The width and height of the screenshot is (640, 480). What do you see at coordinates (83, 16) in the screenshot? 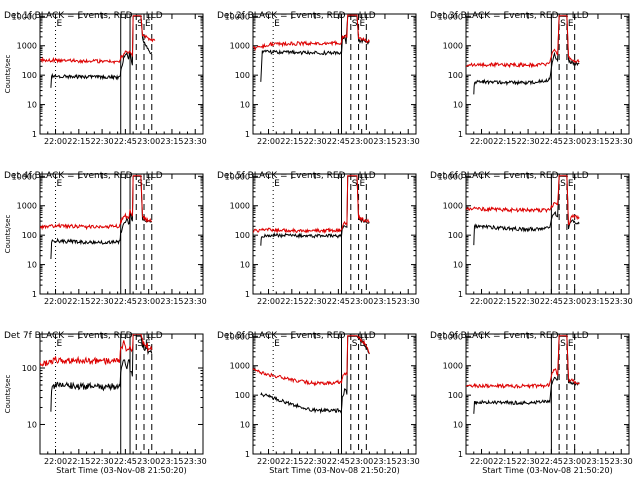
I see `chart-title: Det 1f BLACK = Events, RED = LLD` at bounding box center [83, 16].